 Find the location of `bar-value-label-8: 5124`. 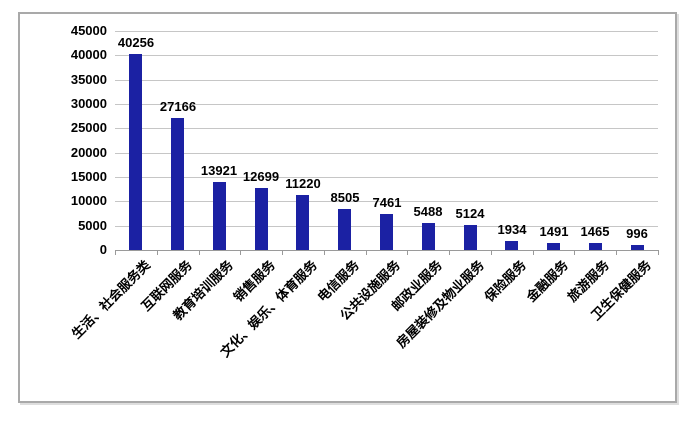

bar-value-label-8: 5124 is located at coordinates (470, 213).